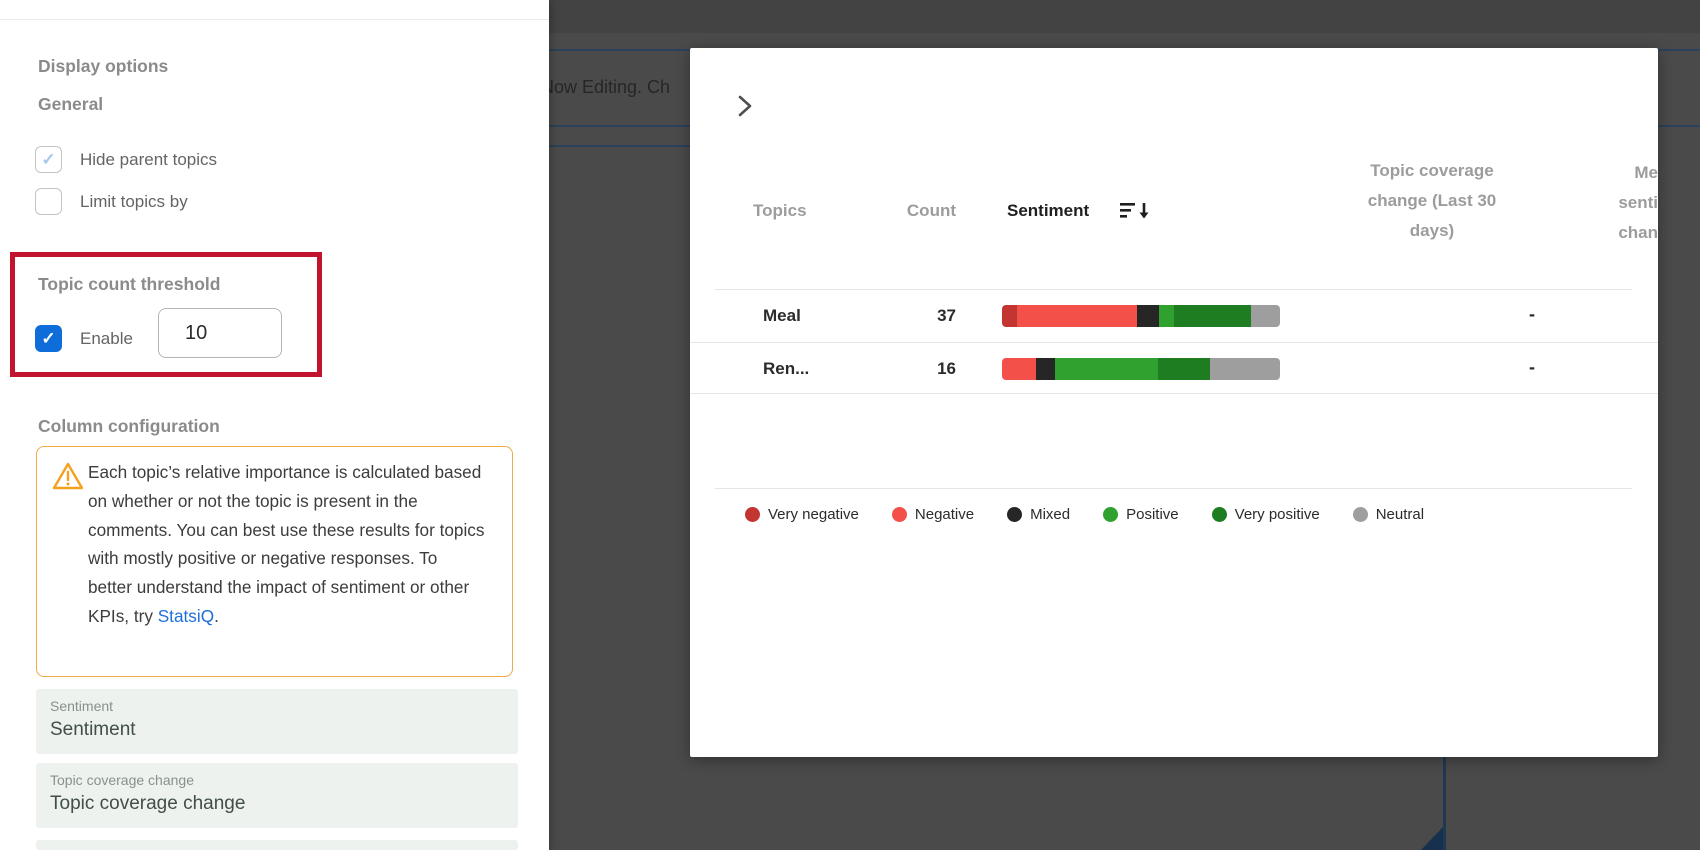  What do you see at coordinates (186, 615) in the screenshot?
I see `statsiq-link: StatsiQ` at bounding box center [186, 615].